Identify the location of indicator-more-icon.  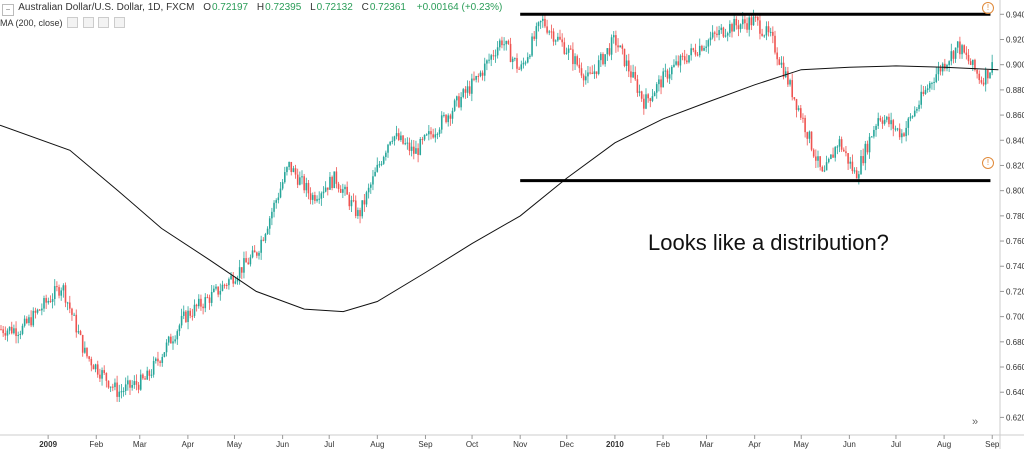
(119, 22).